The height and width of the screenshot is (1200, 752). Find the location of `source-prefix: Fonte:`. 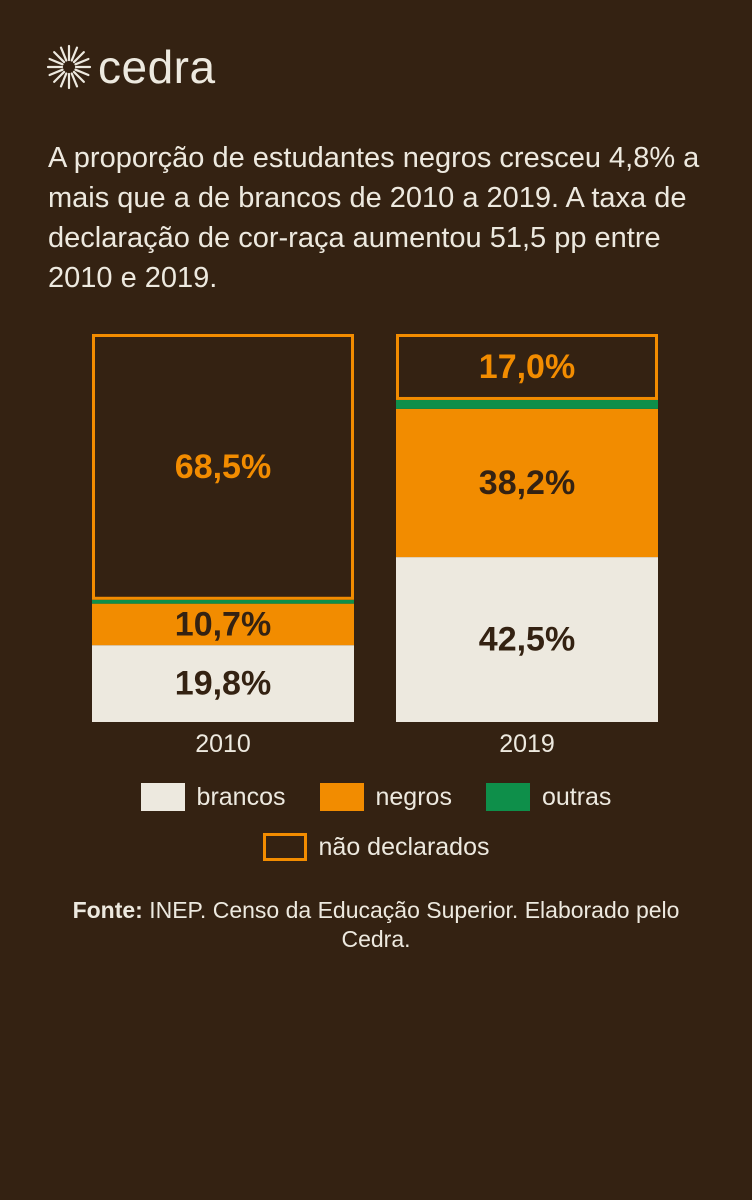

source-prefix: Fonte: is located at coordinates (107, 910).